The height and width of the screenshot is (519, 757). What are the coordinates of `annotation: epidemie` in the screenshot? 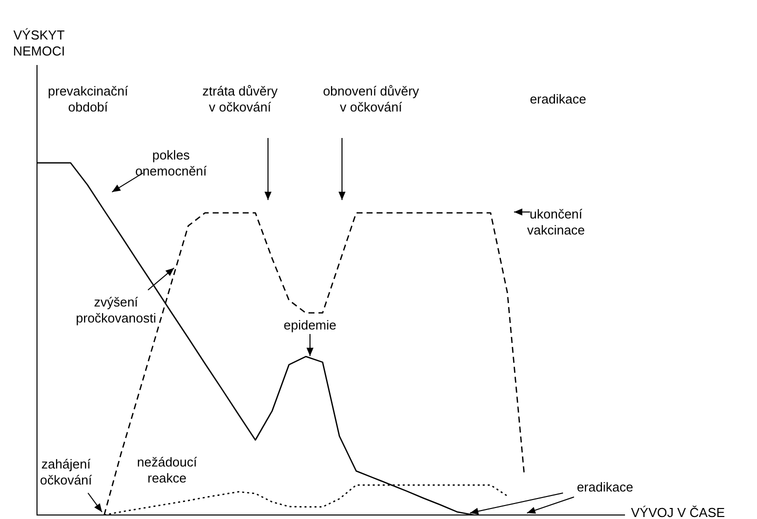 It's located at (310, 325).